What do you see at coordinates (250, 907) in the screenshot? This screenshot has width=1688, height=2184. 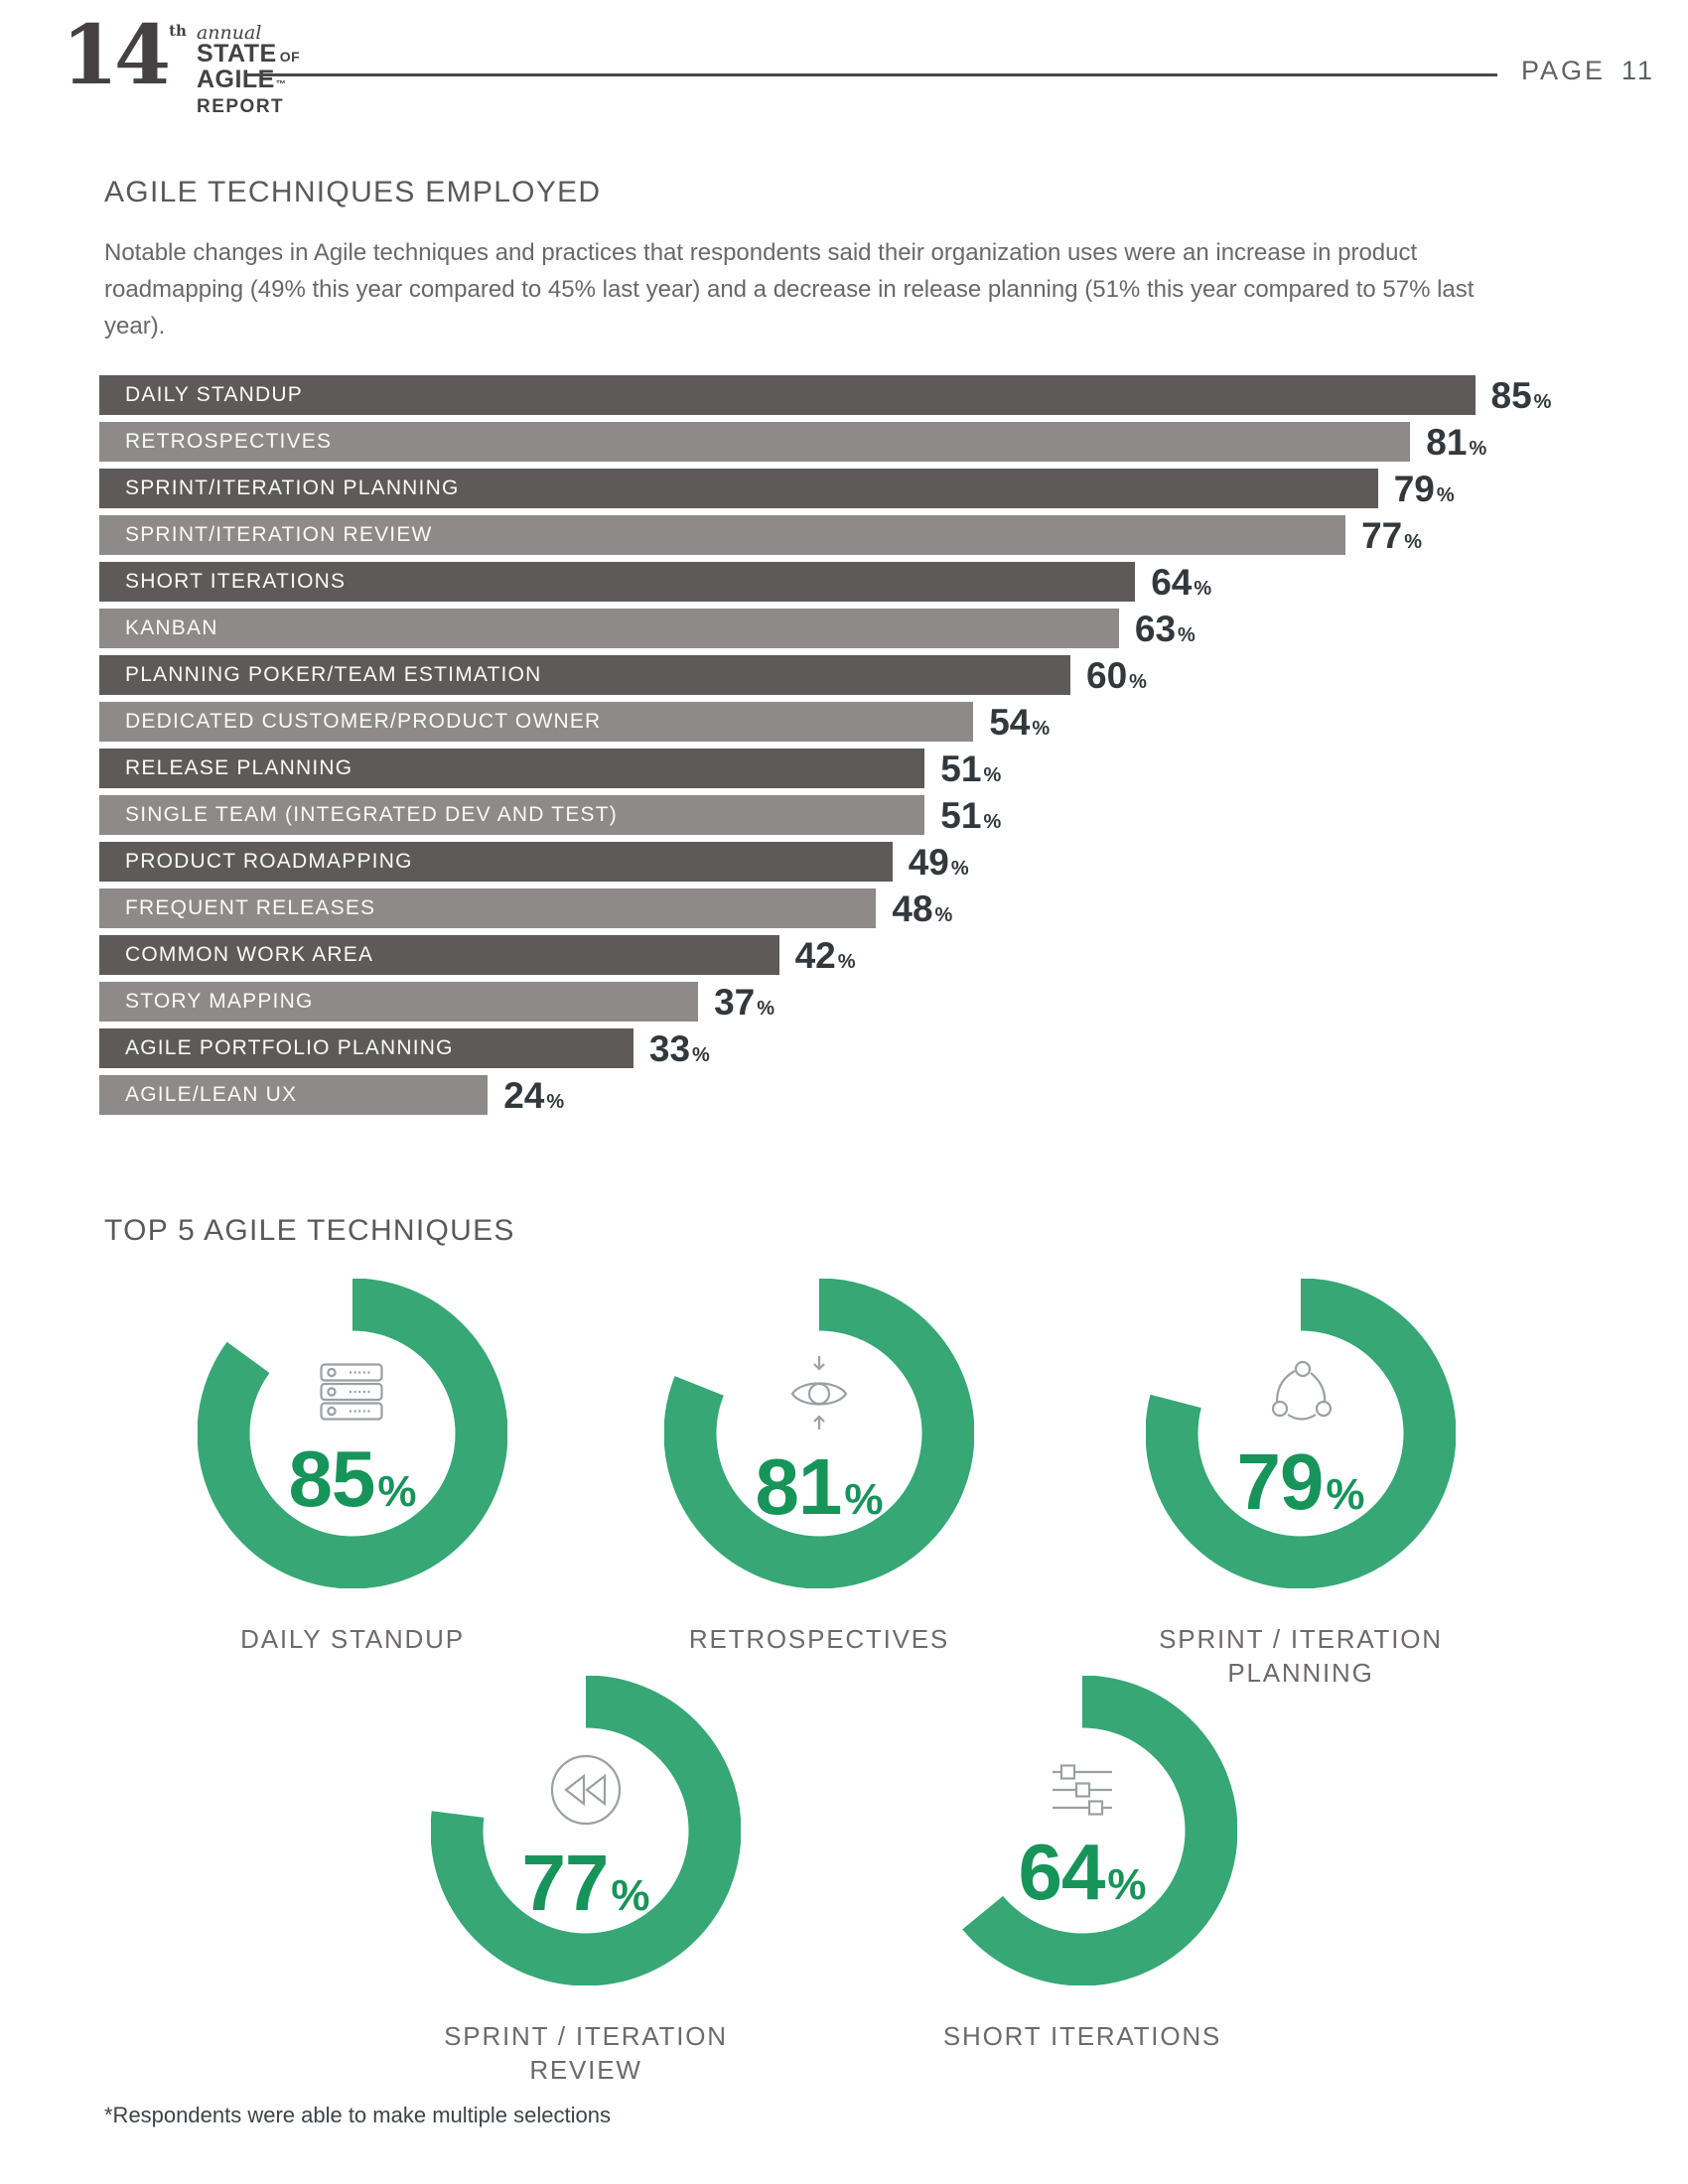 I see `bar-label: FREQUENT RELEASES` at bounding box center [250, 907].